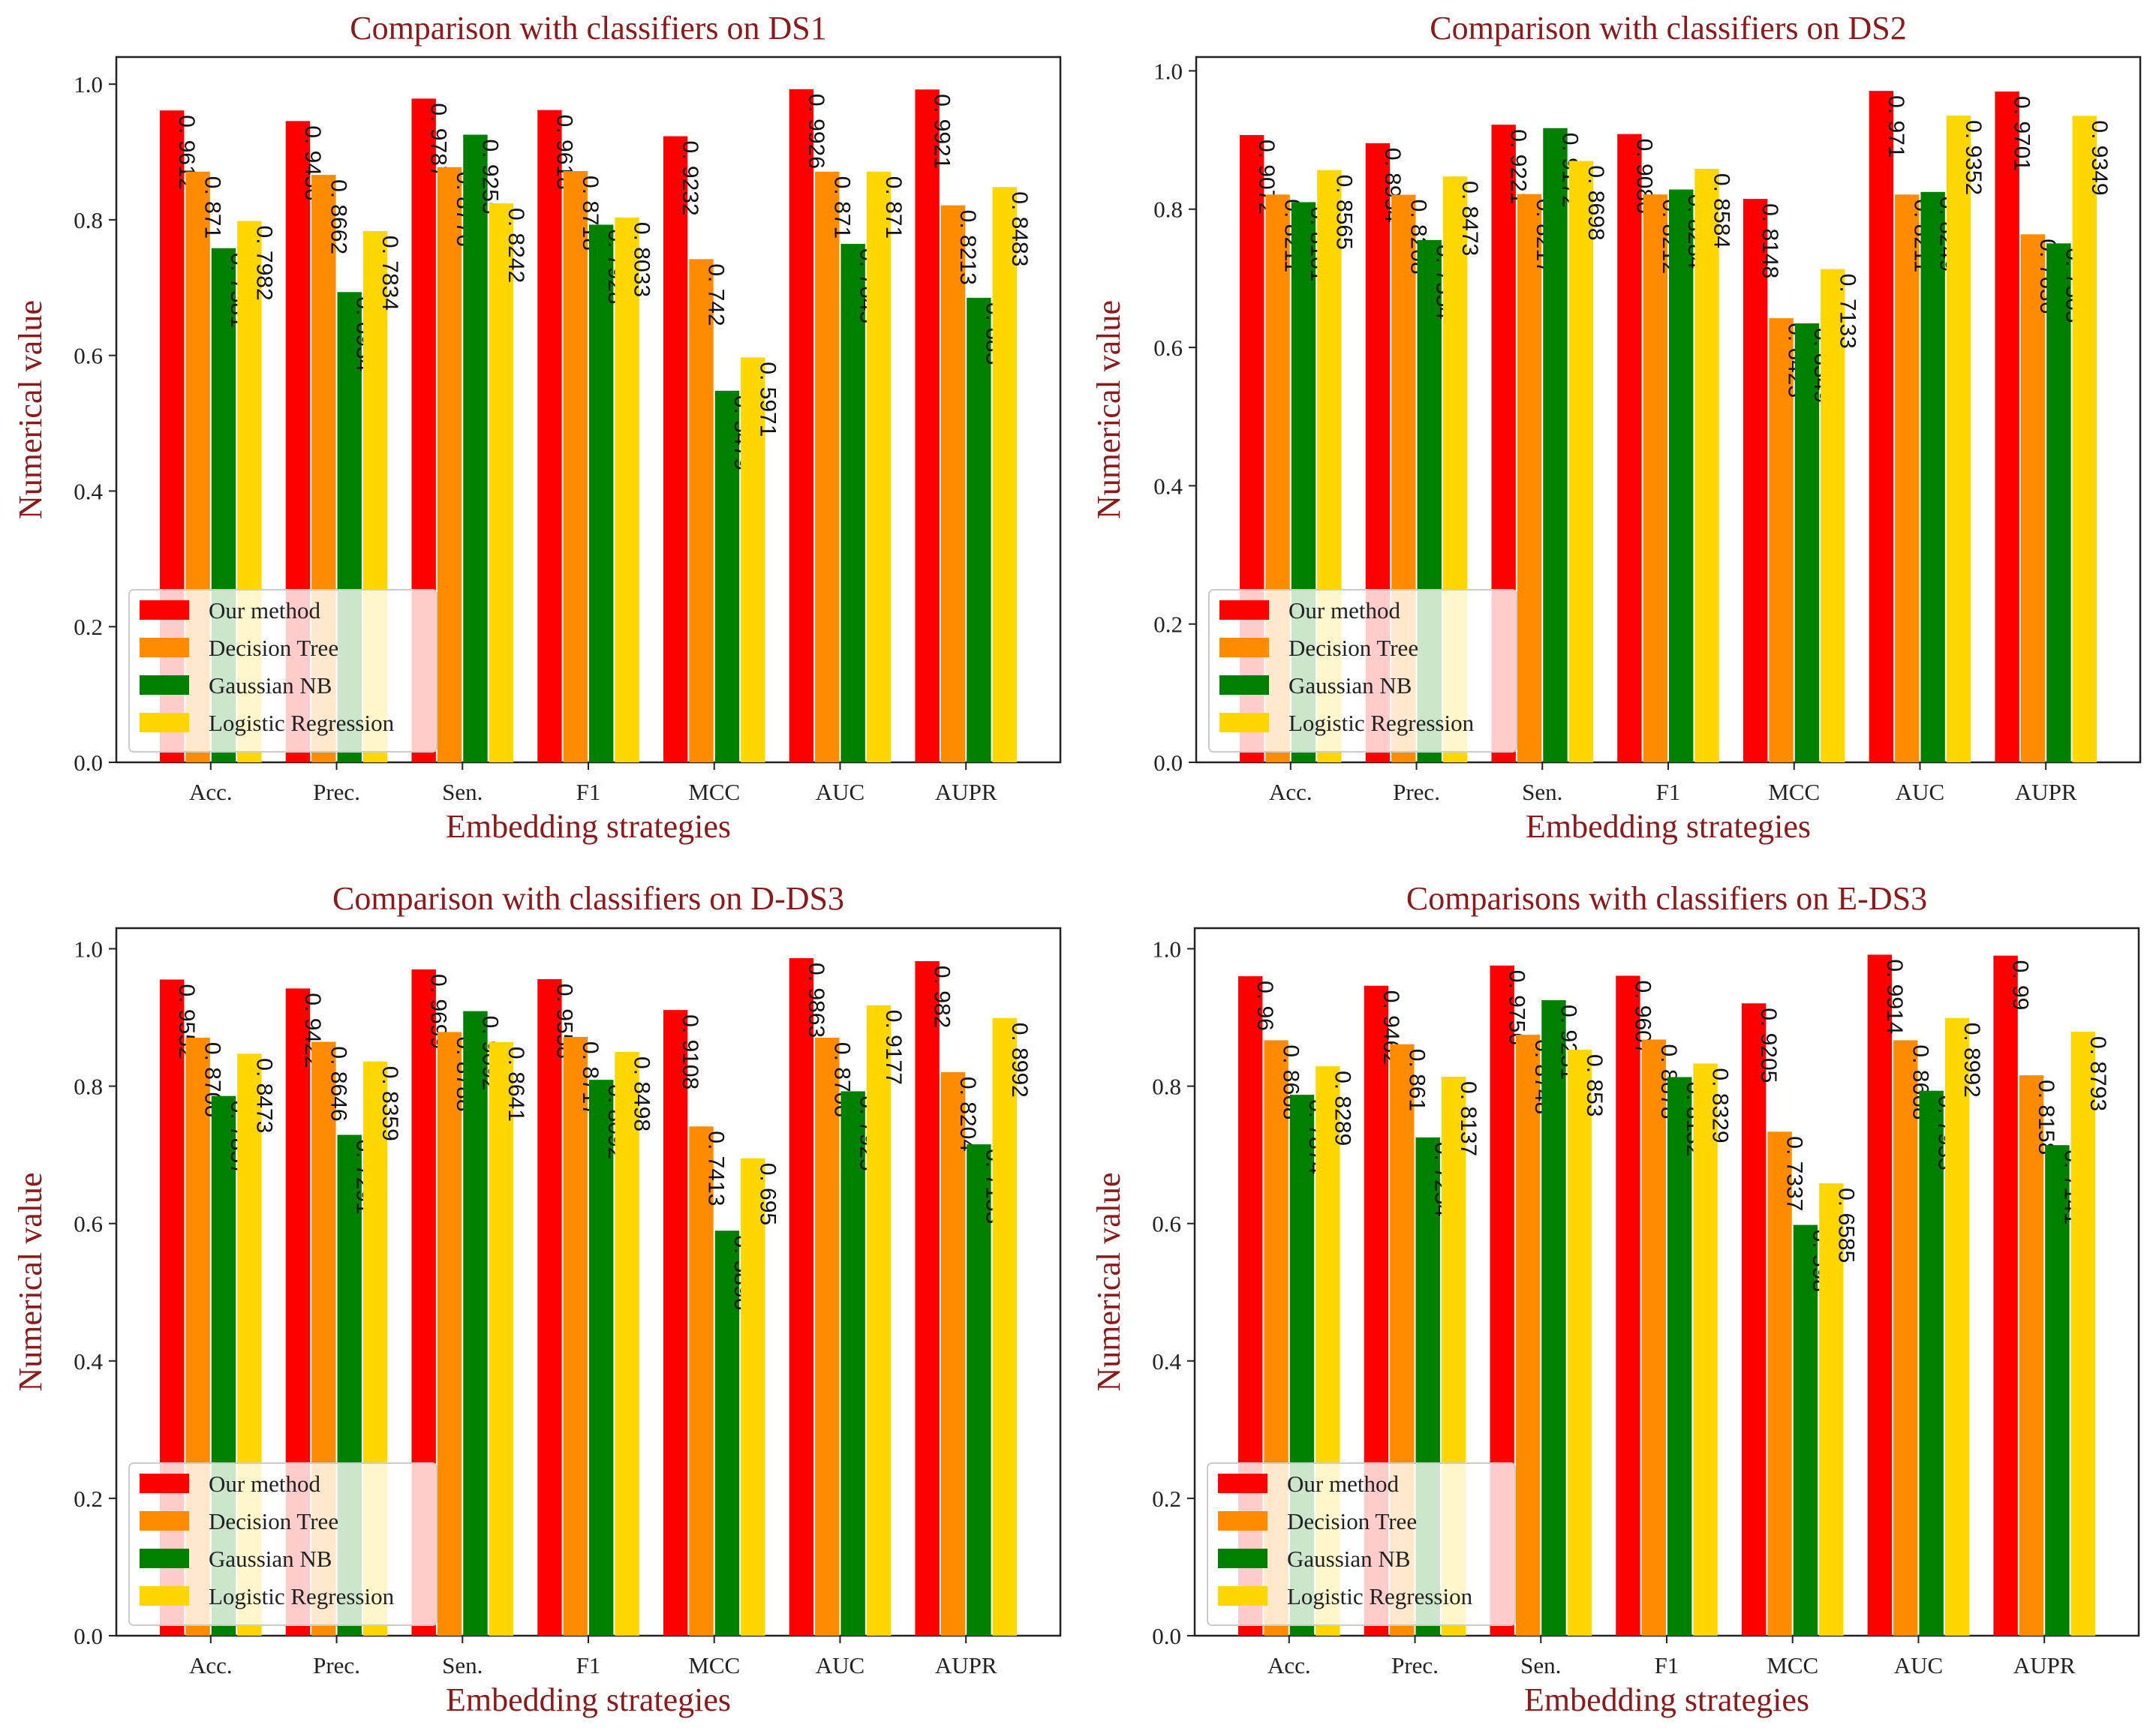  Describe the element at coordinates (1847, 311) in the screenshot. I see `bar-value-label: 0. 7133` at that location.